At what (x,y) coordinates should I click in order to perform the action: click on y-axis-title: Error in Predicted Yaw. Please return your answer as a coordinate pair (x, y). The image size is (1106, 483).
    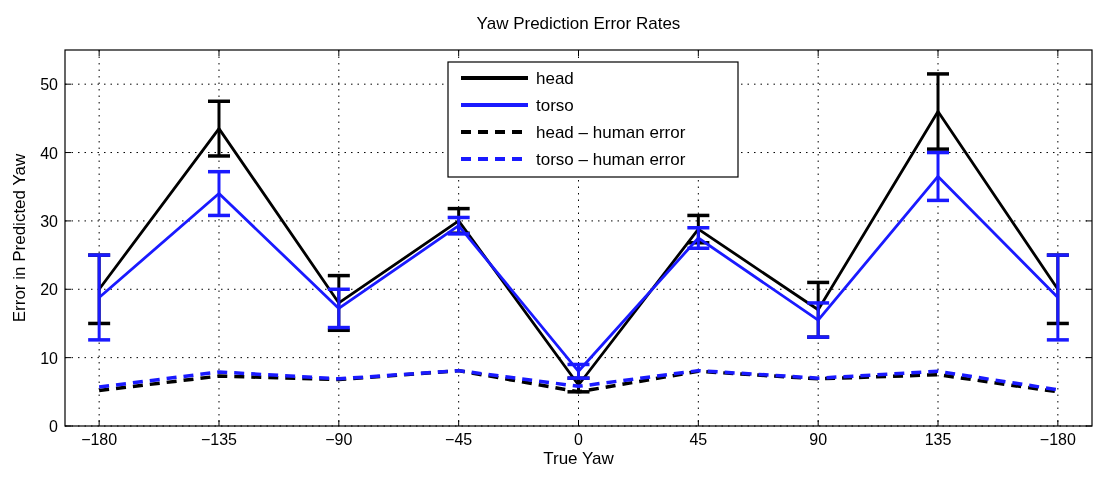
    Looking at the image, I should click on (19, 238).